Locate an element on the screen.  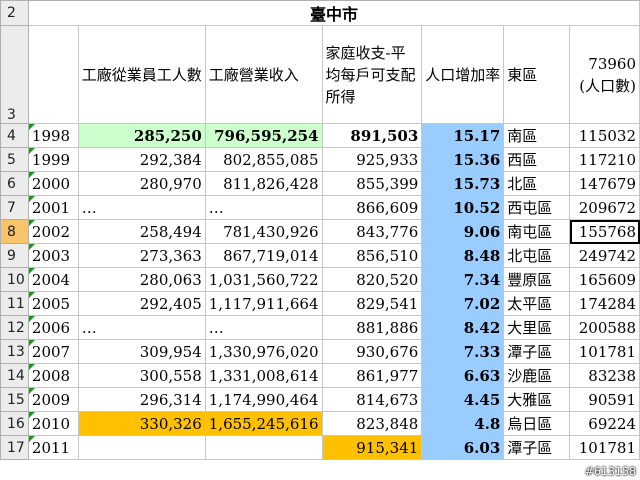
income-cell: 925,933 is located at coordinates (372, 159).